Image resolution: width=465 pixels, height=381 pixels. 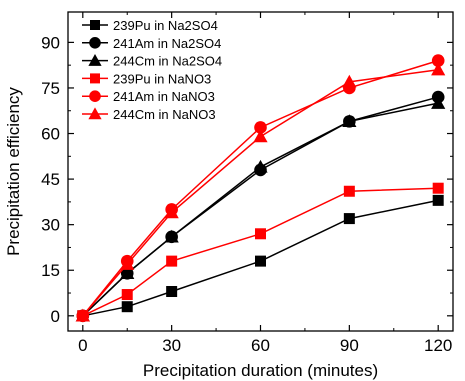 I want to click on legend-label: 244Cm in NaNO3, so click(x=164, y=114).